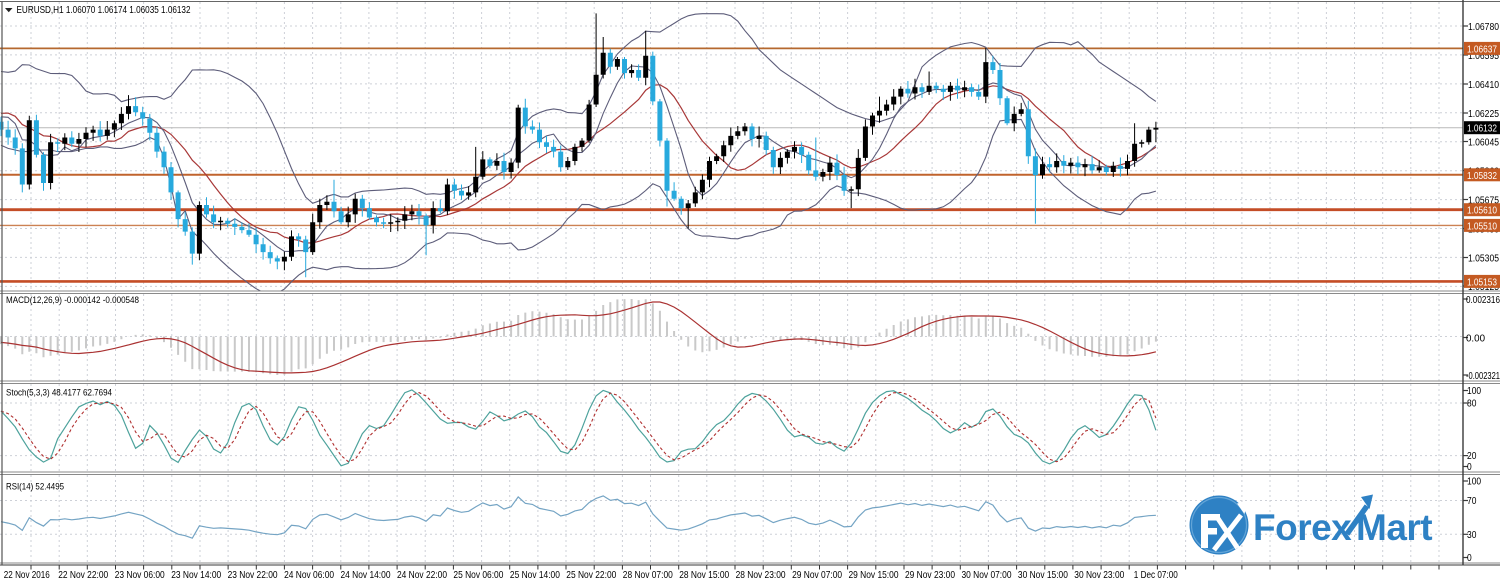 The height and width of the screenshot is (585, 1500). What do you see at coordinates (35, 487) in the screenshot?
I see `svg-text: RSI(14) 52.4495` at bounding box center [35, 487].